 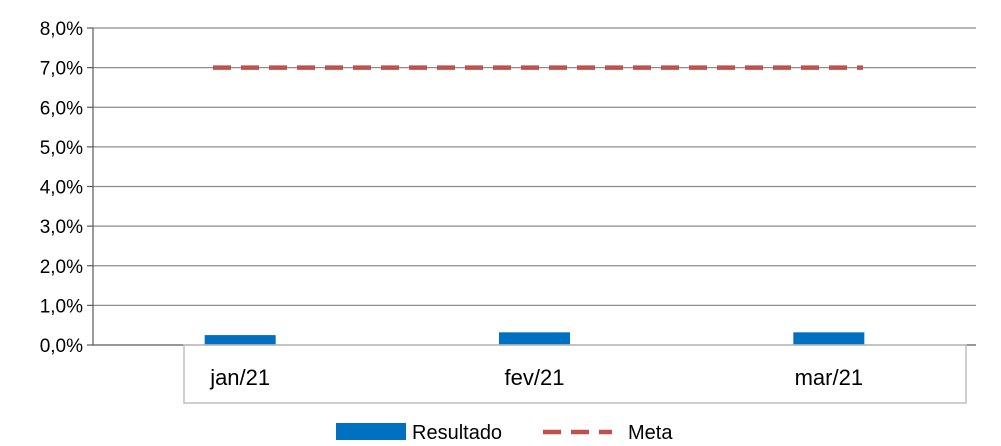 I want to click on y-tick-label: 7,0%, so click(x=61, y=69).